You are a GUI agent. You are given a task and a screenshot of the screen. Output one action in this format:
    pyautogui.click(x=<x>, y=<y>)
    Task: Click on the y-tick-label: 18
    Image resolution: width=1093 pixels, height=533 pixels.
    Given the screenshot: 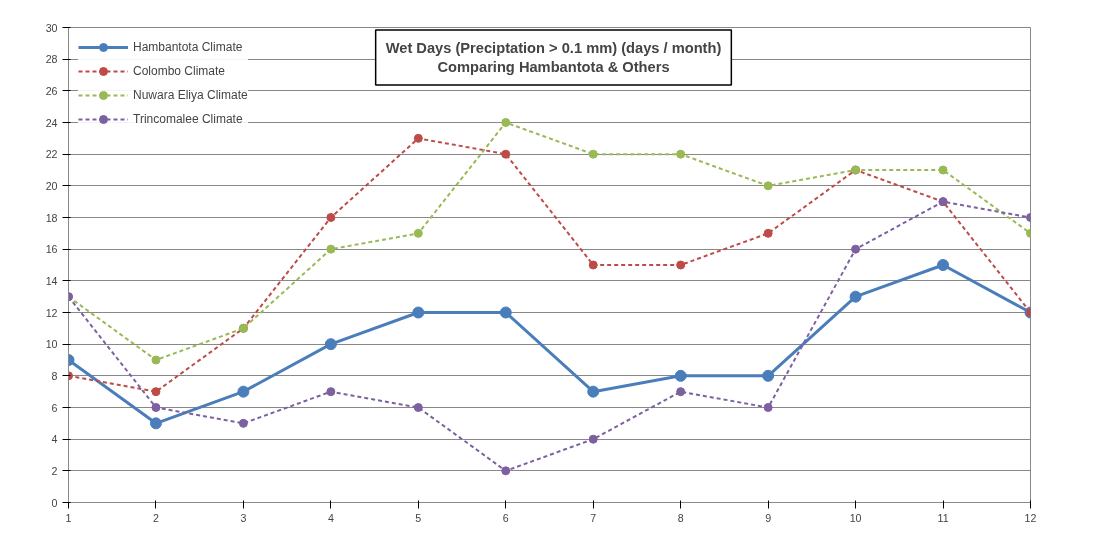 What is the action you would take?
    pyautogui.click(x=51, y=217)
    